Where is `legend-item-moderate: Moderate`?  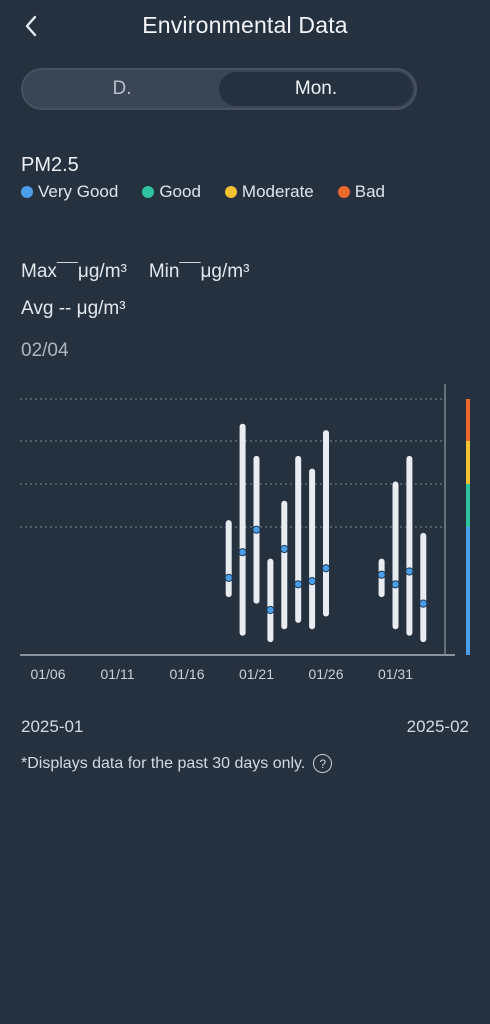
legend-item-moderate: Moderate is located at coordinates (269, 192).